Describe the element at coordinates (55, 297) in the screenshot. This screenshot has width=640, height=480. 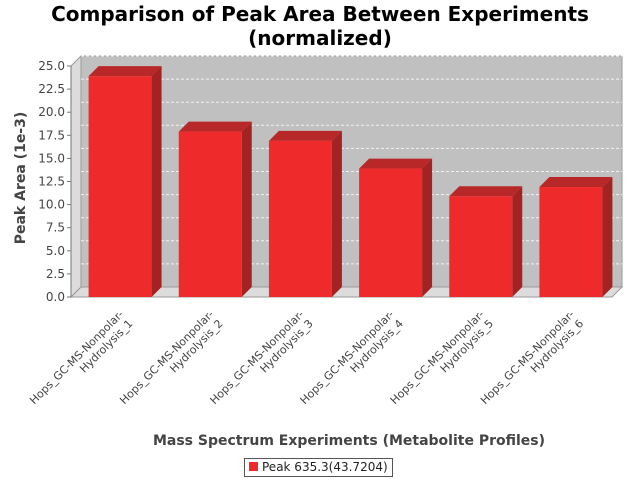
I see `y-tick-label: 0.0` at that location.